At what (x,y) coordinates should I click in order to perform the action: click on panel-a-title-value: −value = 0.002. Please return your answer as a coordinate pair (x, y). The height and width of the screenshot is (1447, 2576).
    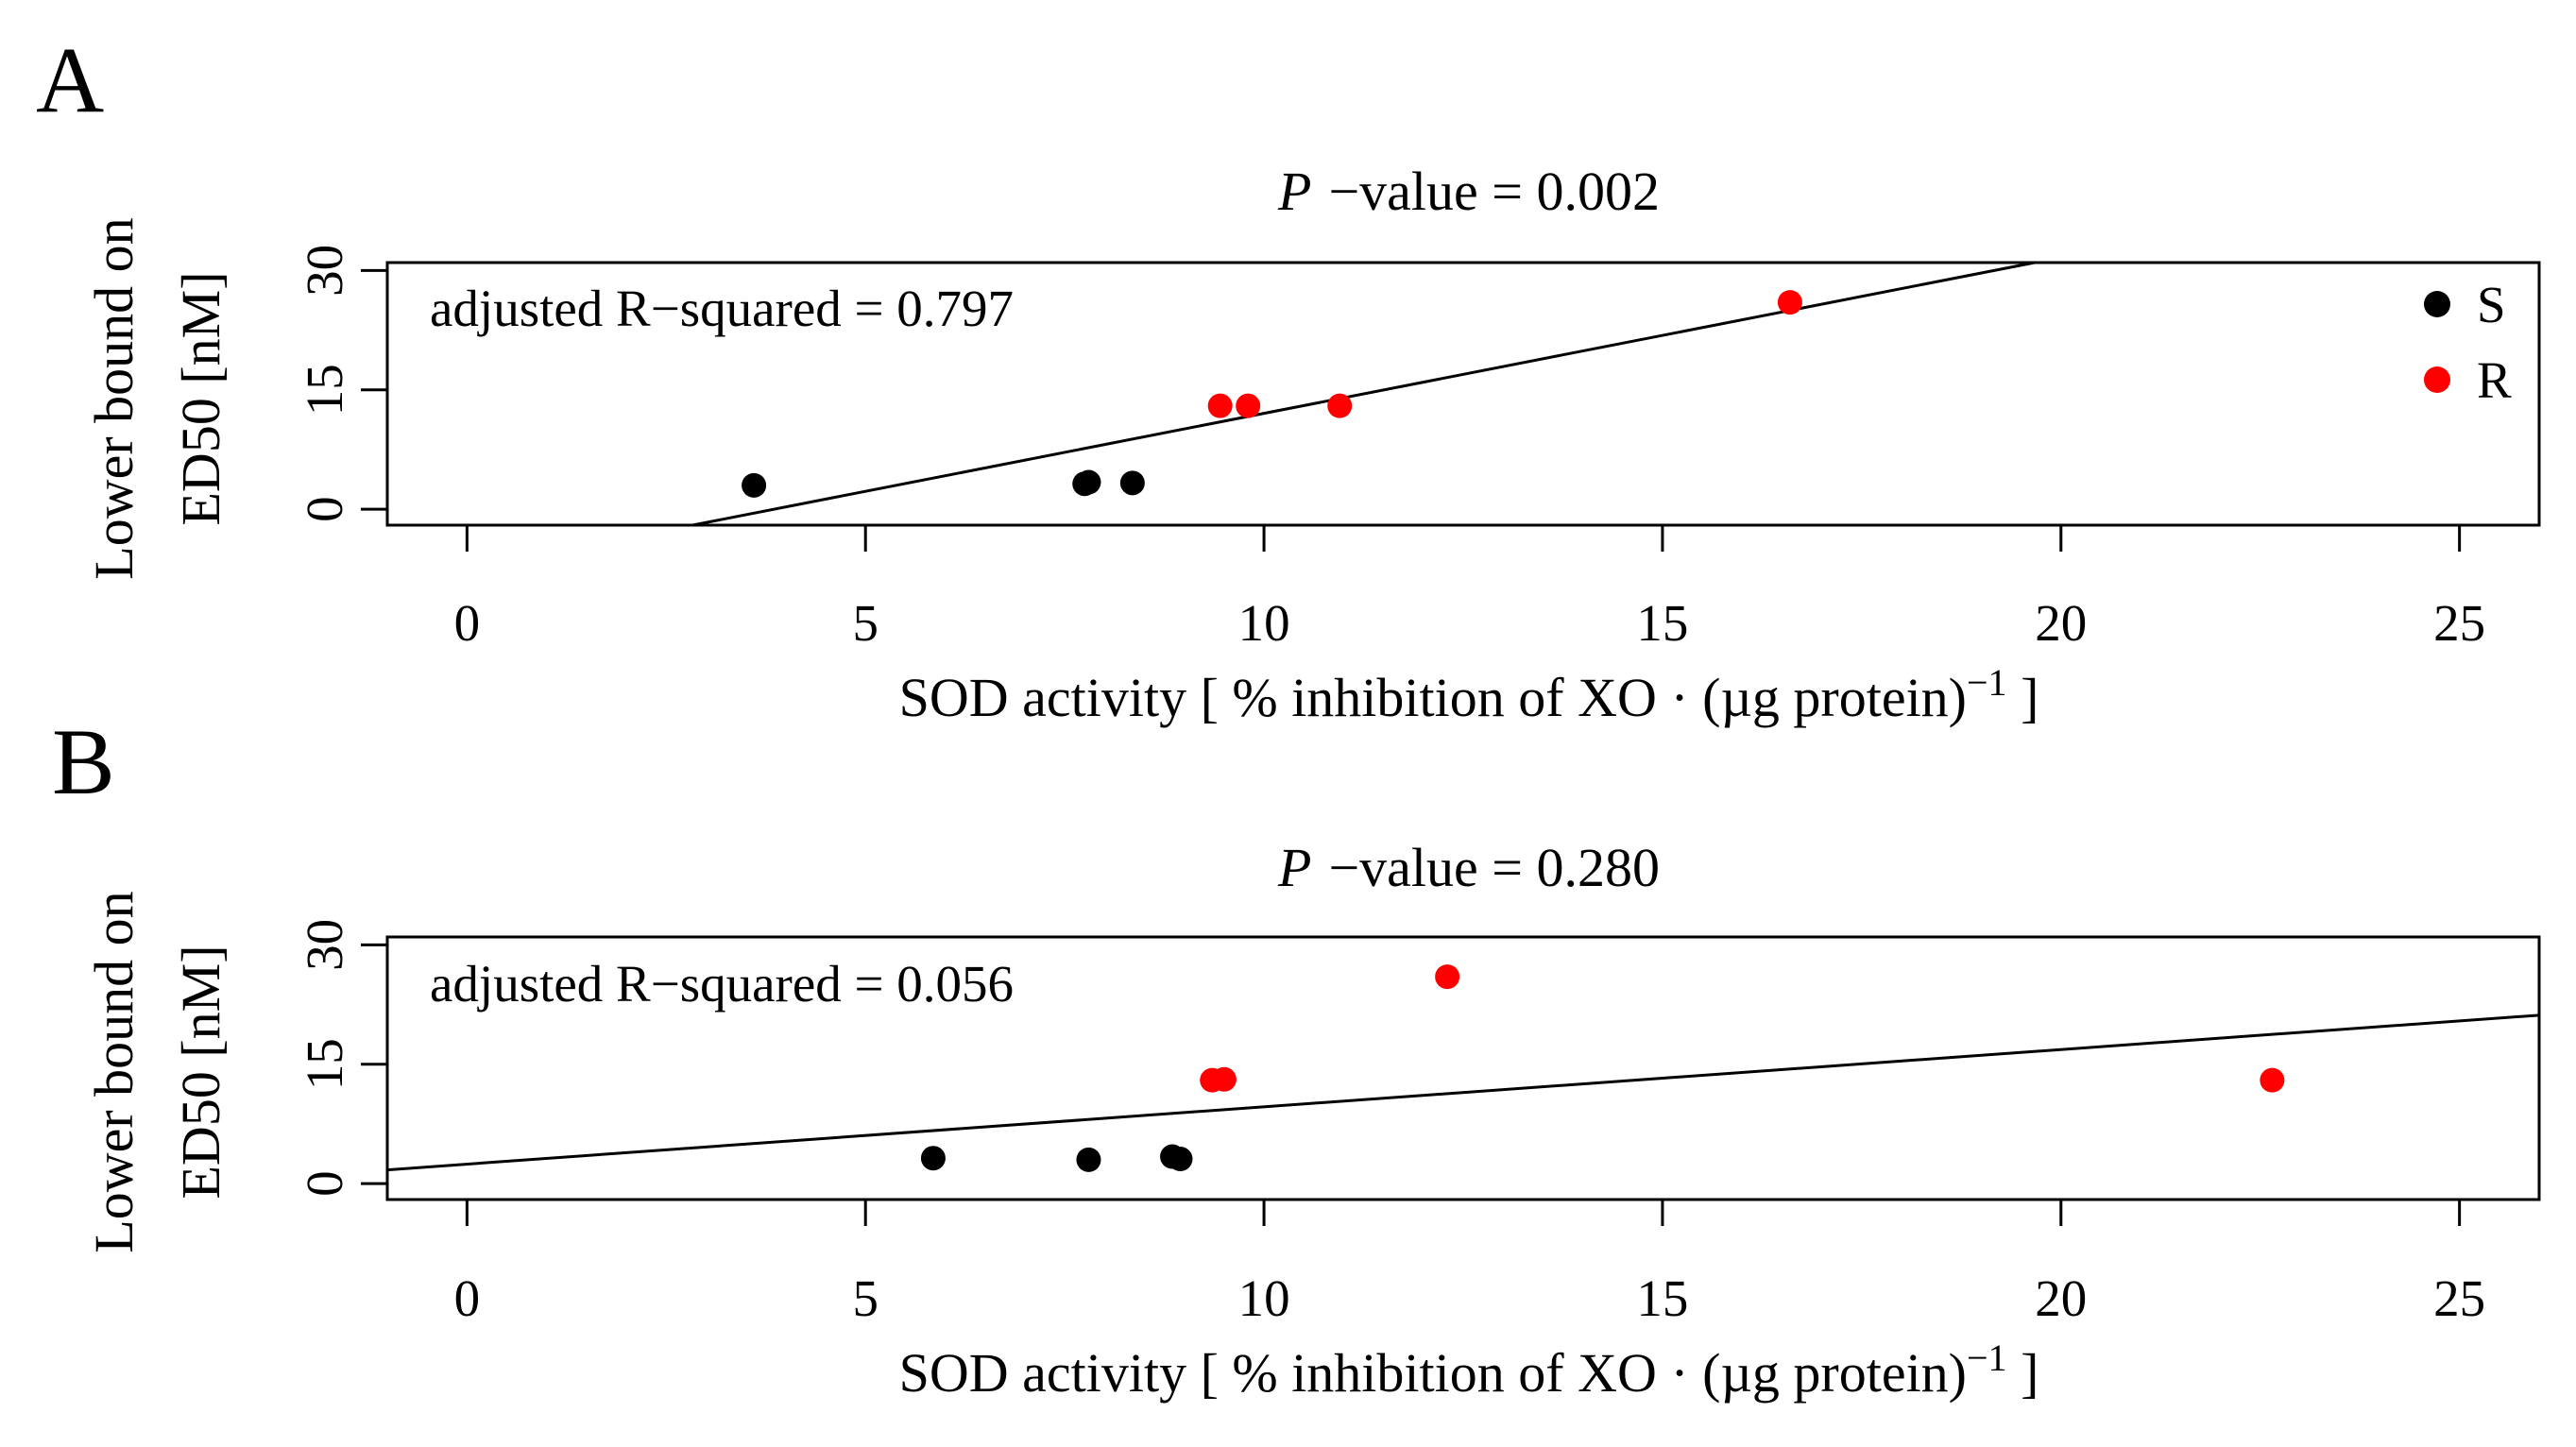
    Looking at the image, I should click on (1494, 191).